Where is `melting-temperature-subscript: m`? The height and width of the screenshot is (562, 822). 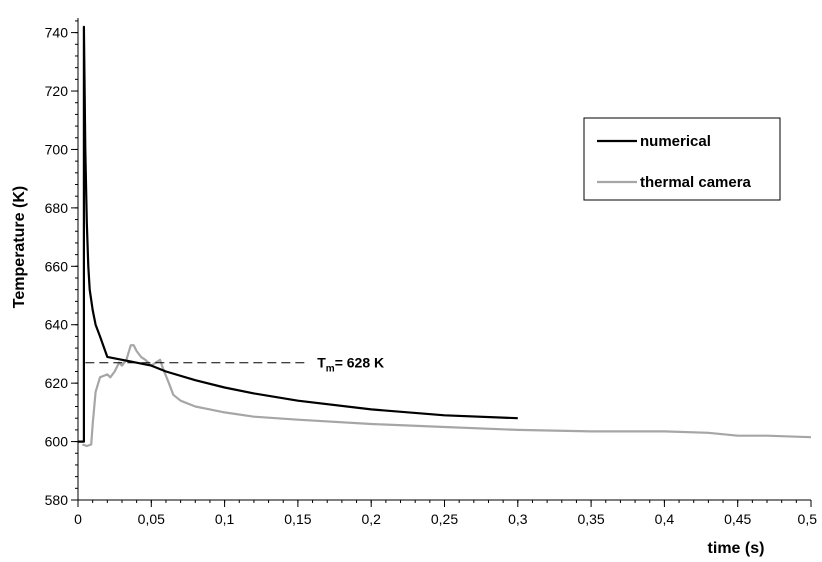
melting-temperature-subscript: m is located at coordinates (330, 369).